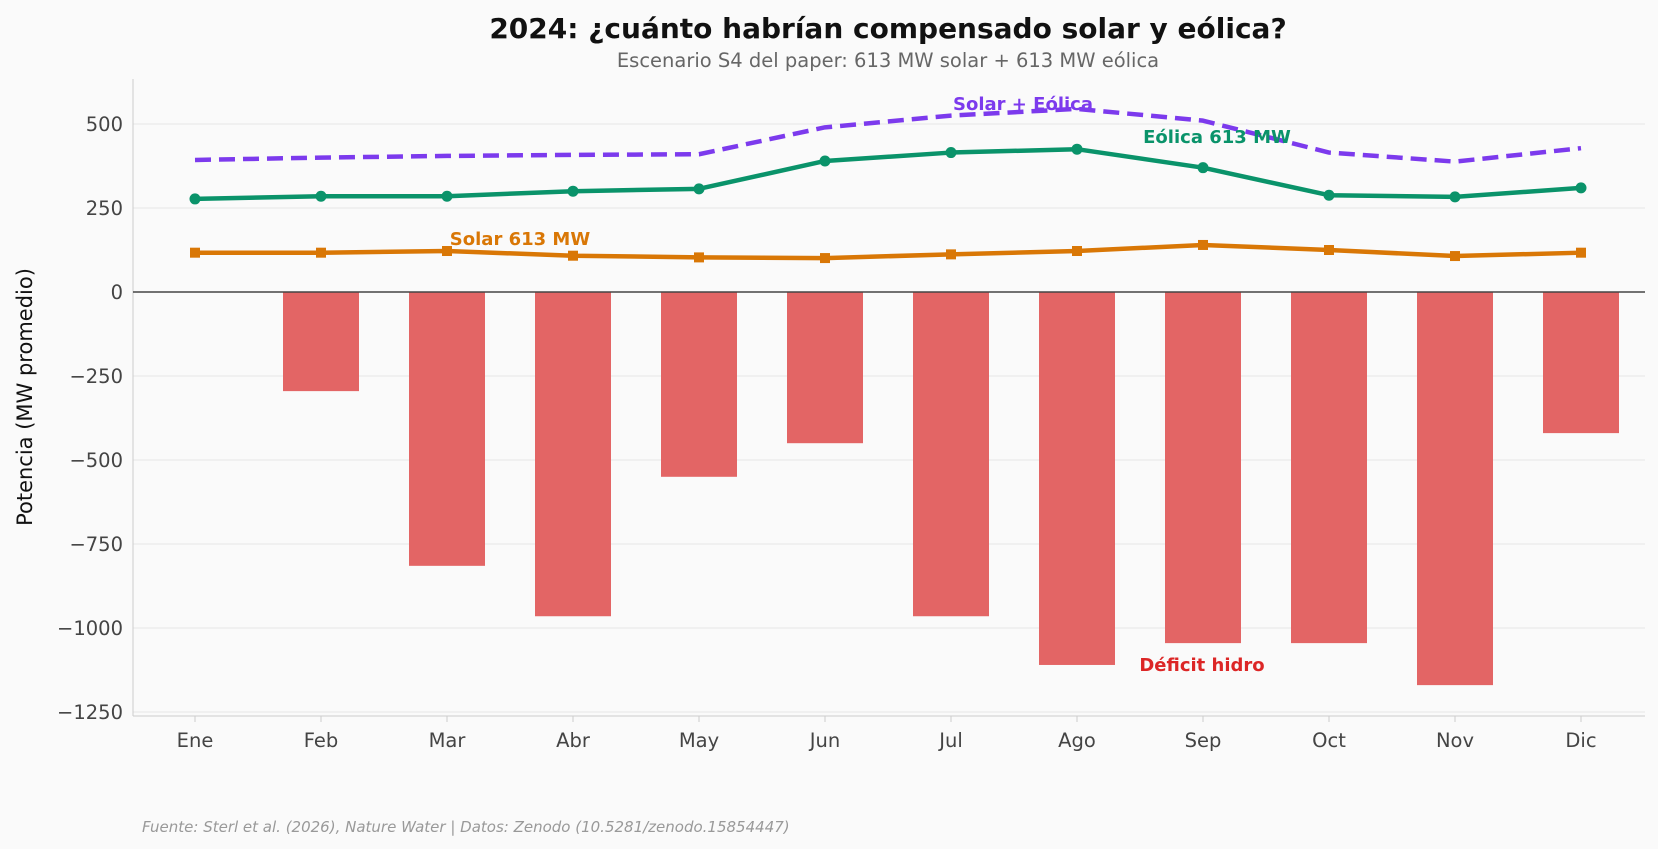  I want to click on eolica-label: Eólica 613 MW, so click(1217, 137).